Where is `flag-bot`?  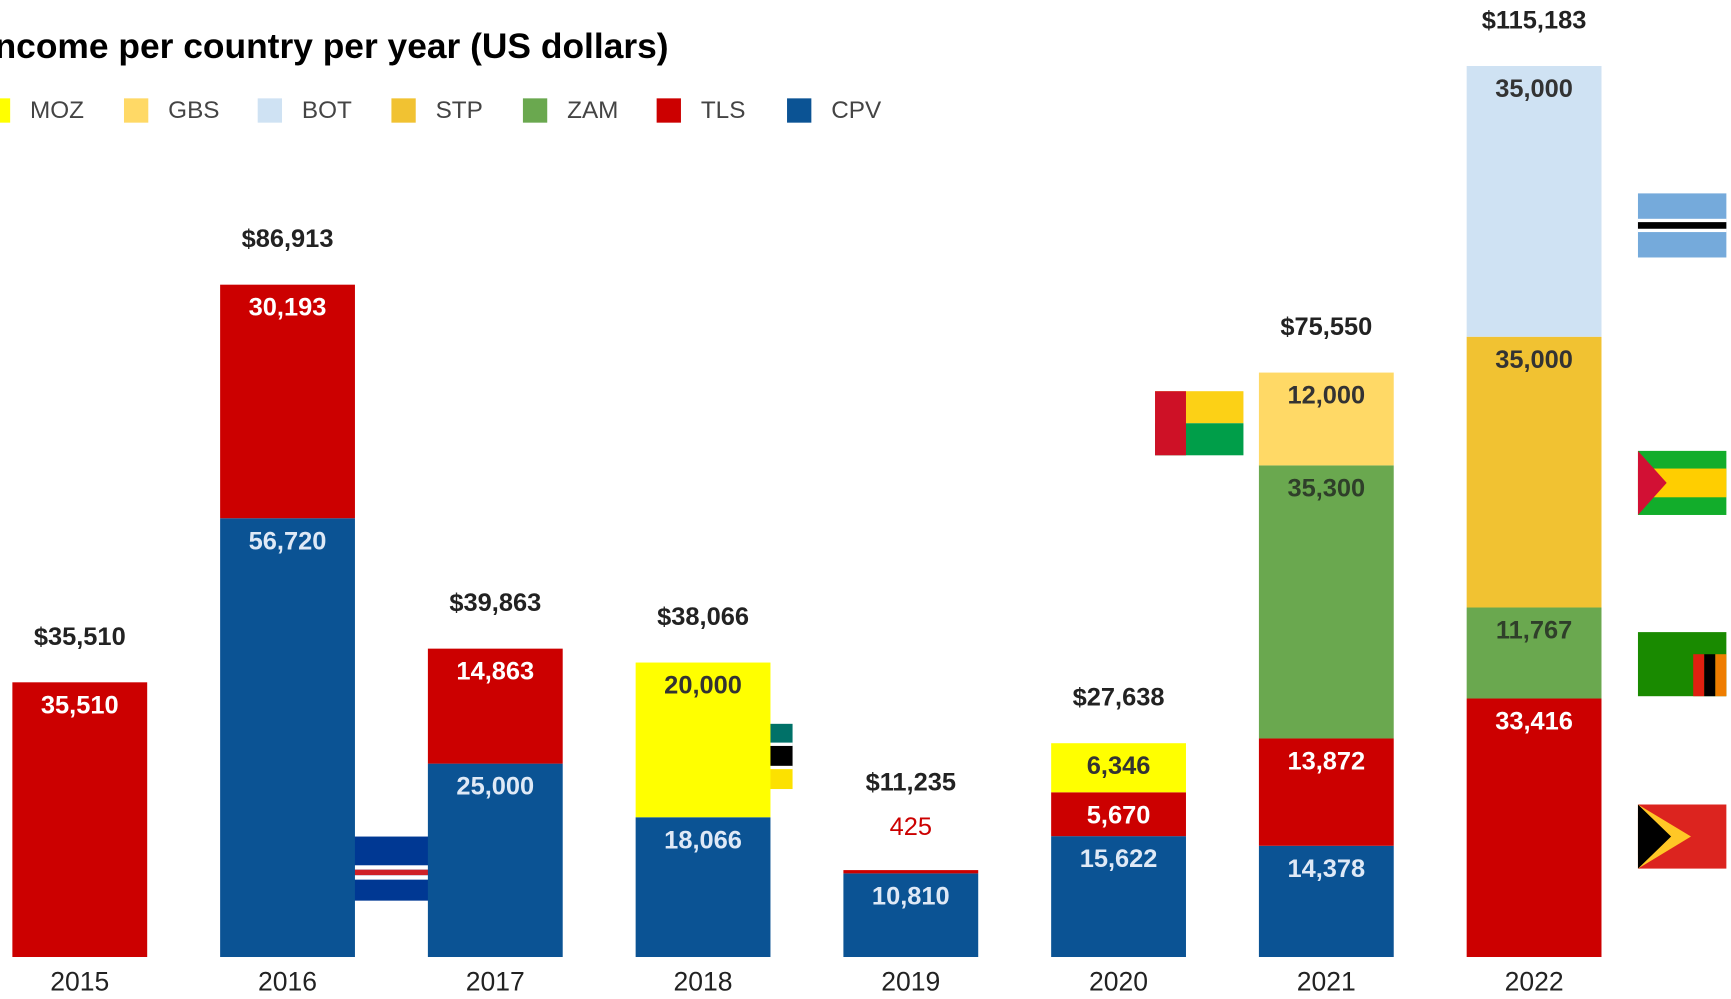
flag-bot is located at coordinates (1682, 225).